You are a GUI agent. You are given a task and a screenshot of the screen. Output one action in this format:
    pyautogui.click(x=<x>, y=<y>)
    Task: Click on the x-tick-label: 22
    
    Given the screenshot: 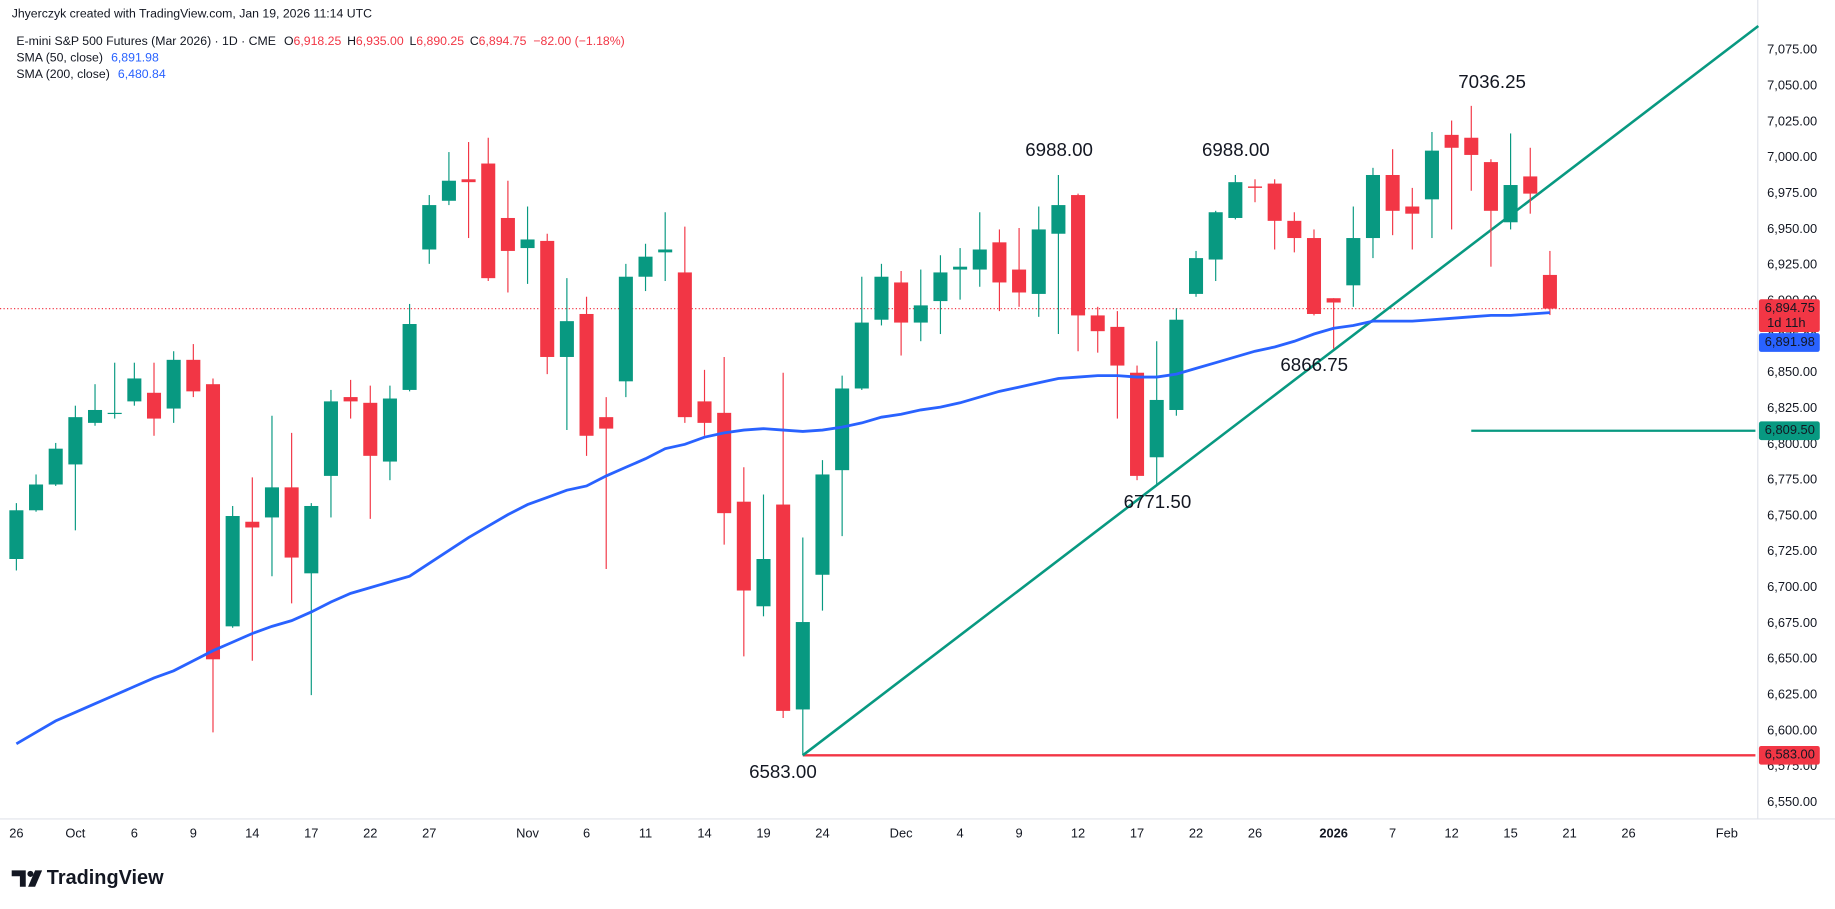 What is the action you would take?
    pyautogui.click(x=1196, y=833)
    